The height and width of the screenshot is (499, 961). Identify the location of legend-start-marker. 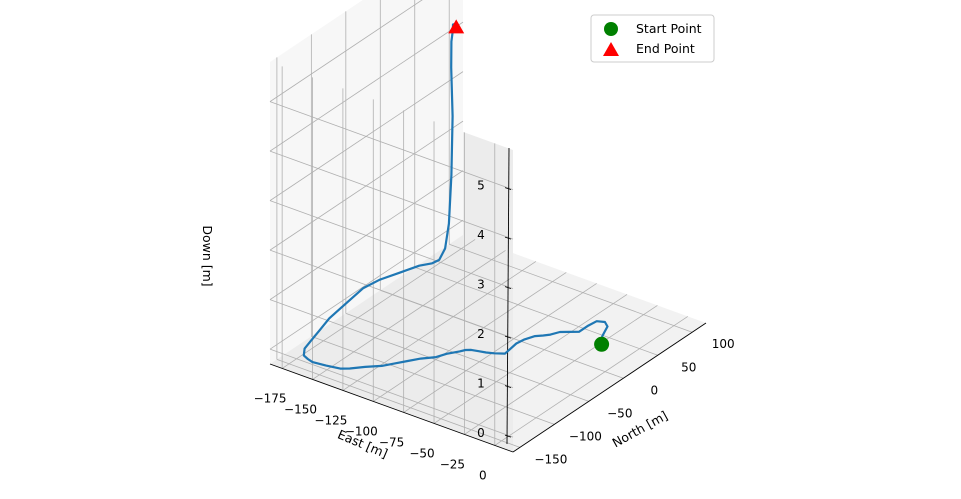
(611, 29).